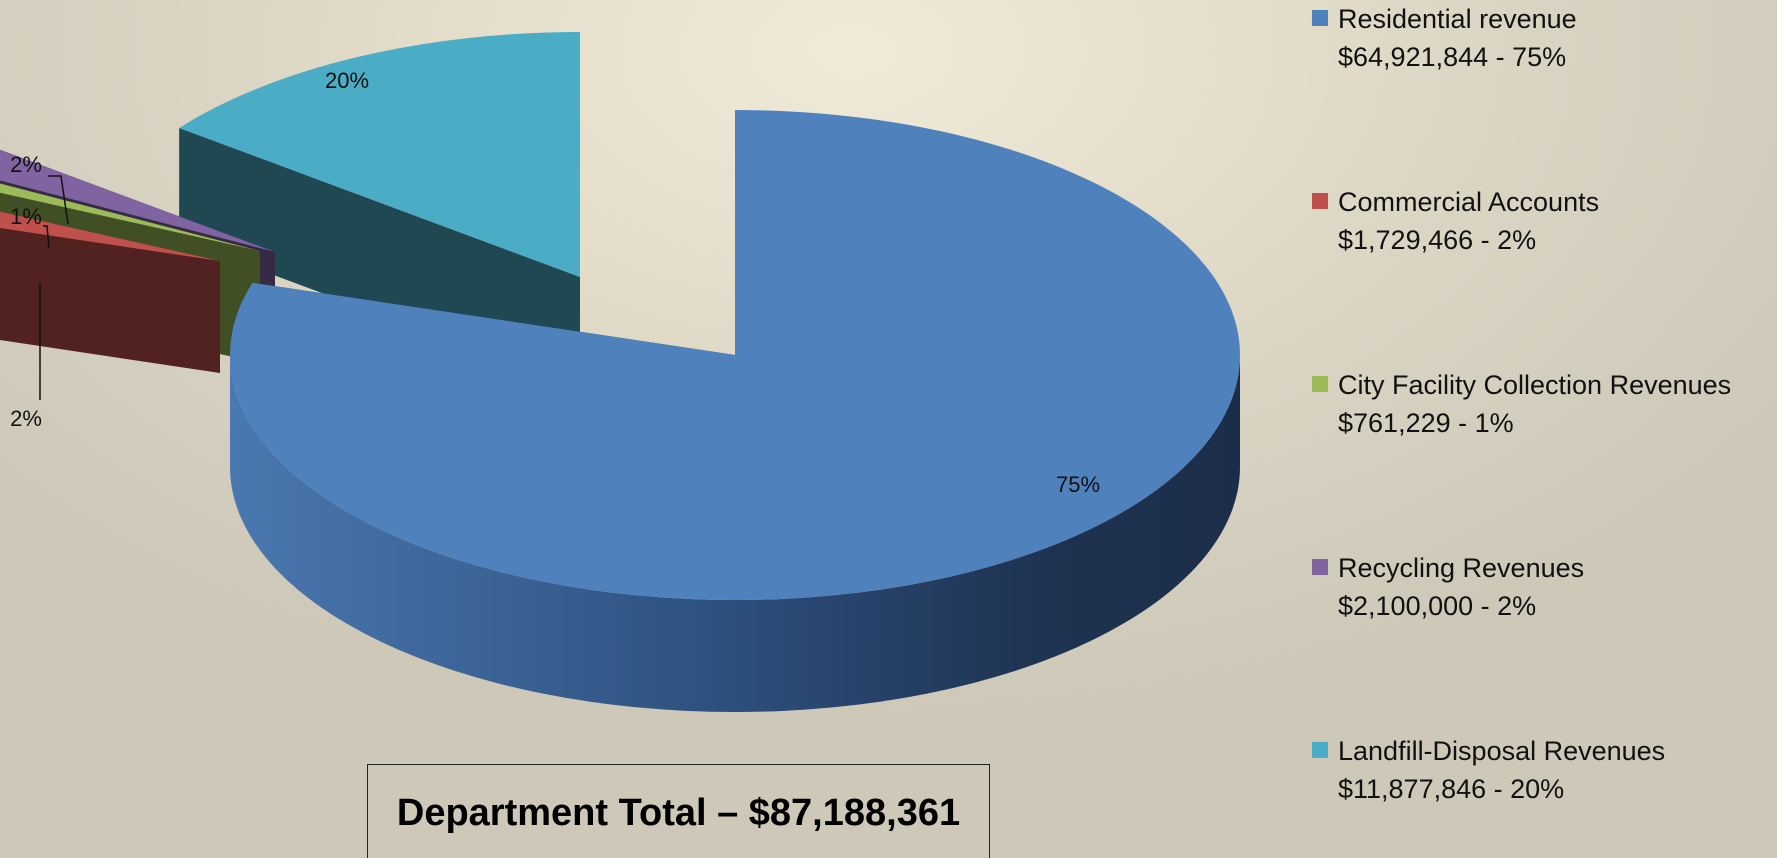 This screenshot has height=858, width=1777. I want to click on legend-label: Recycling Revenues, so click(1461, 568).